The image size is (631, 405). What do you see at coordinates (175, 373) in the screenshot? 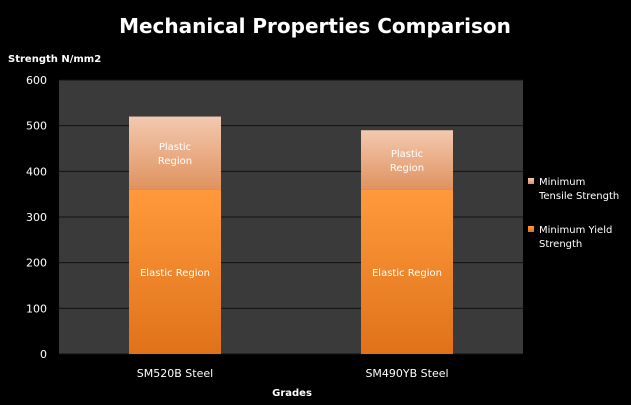
I see `x-tick-label: SM520B Steel` at bounding box center [175, 373].